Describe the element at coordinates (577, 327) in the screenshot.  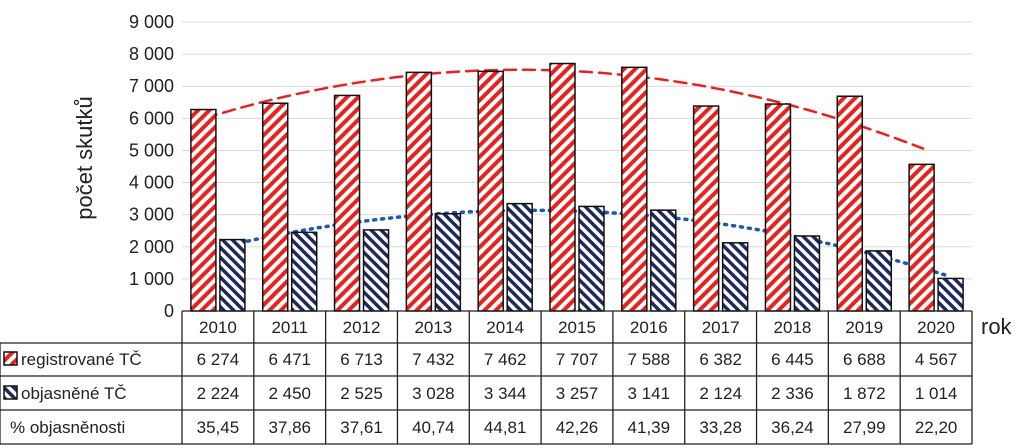
I see `x-tick-label: 2015` at that location.